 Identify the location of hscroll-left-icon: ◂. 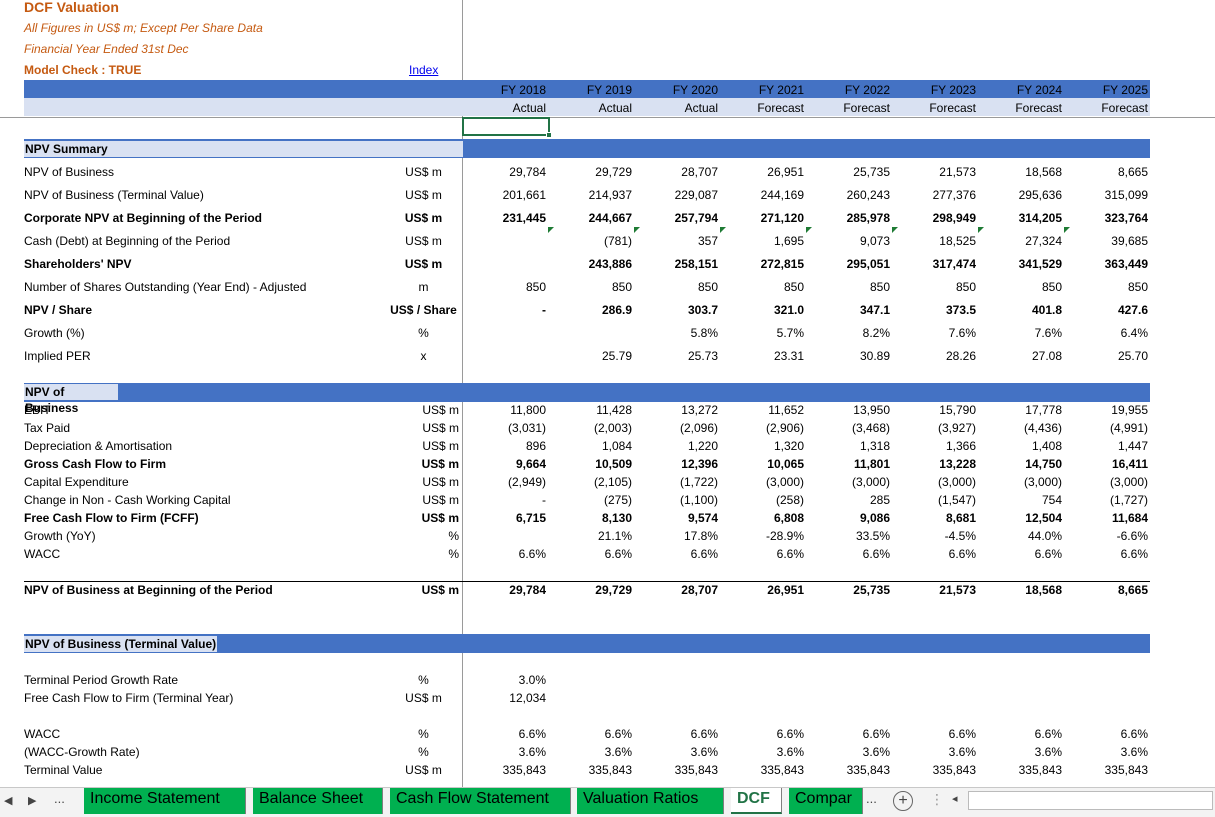
(955, 799).